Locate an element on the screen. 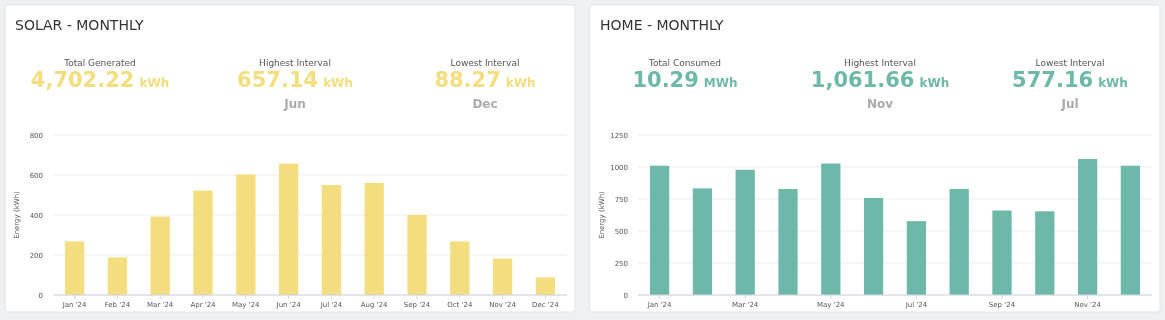 This screenshot has height=320, width=1165. text: Total Consumed is located at coordinates (684, 63).